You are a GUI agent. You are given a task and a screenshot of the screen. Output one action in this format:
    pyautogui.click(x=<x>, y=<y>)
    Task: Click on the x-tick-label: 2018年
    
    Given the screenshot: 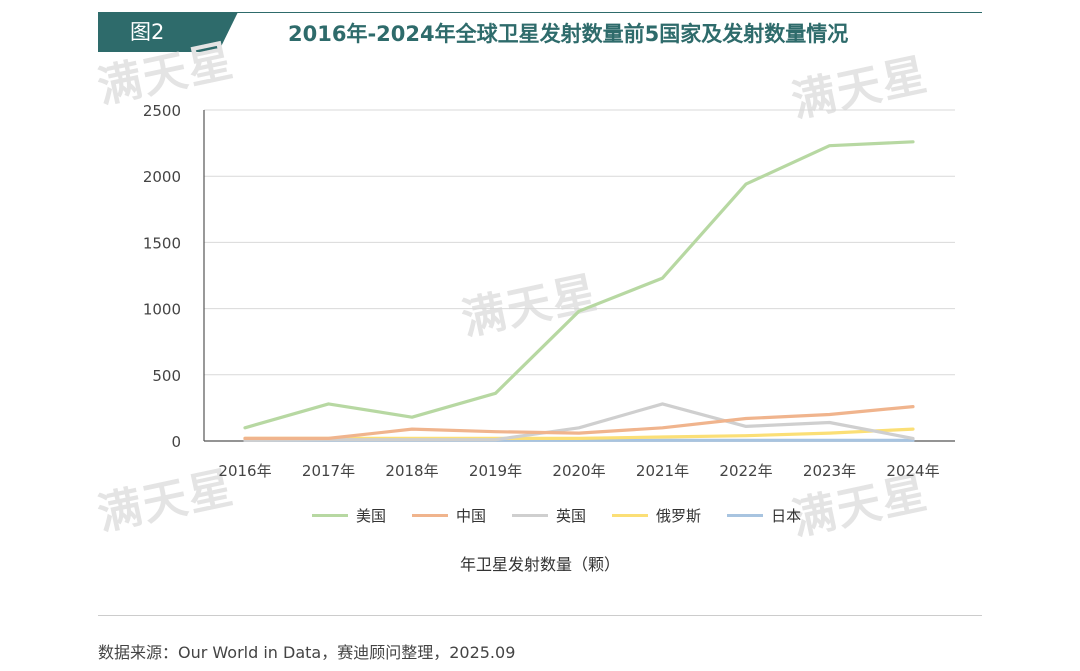 What is the action you would take?
    pyautogui.click(x=411, y=471)
    